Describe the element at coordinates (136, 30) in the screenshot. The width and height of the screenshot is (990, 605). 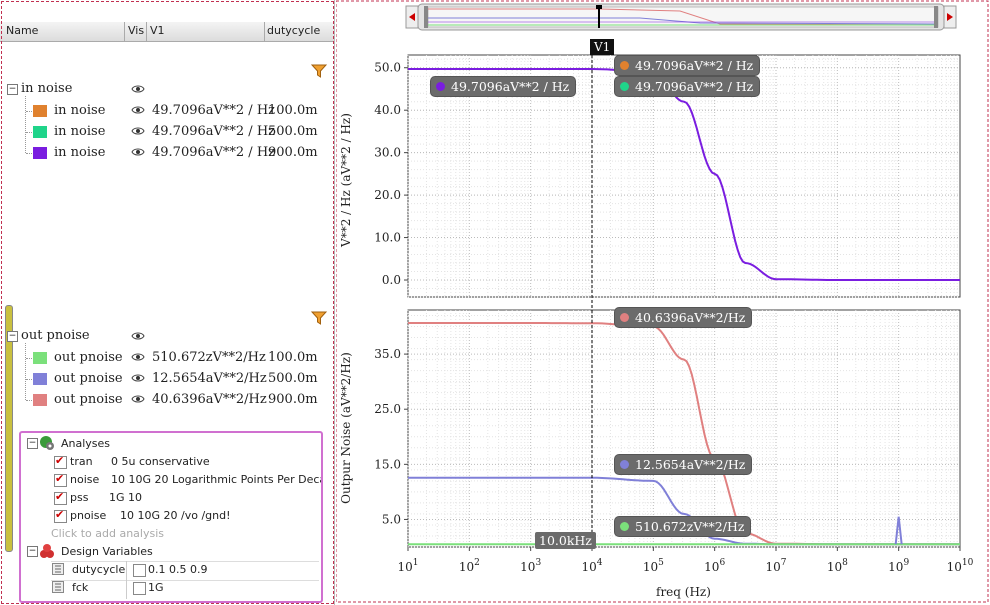
I see `col-vis: Vis` at that location.